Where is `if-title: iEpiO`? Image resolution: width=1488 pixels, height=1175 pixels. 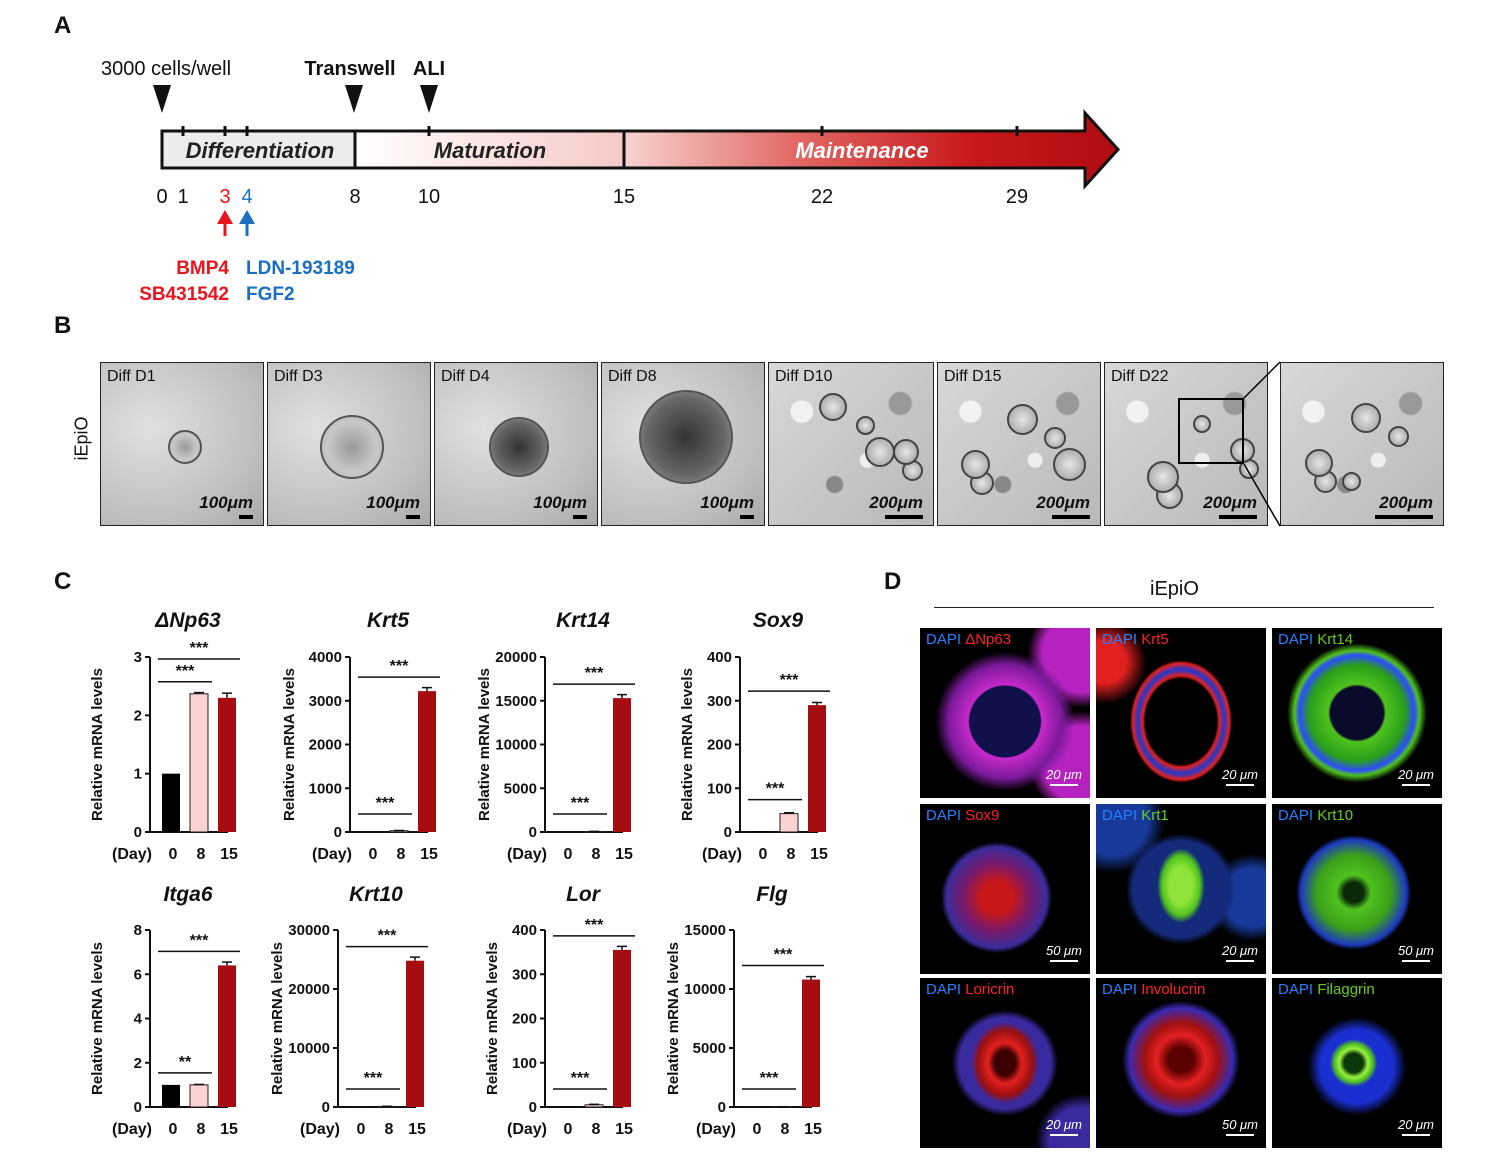
if-title: iEpiO is located at coordinates (1174, 589).